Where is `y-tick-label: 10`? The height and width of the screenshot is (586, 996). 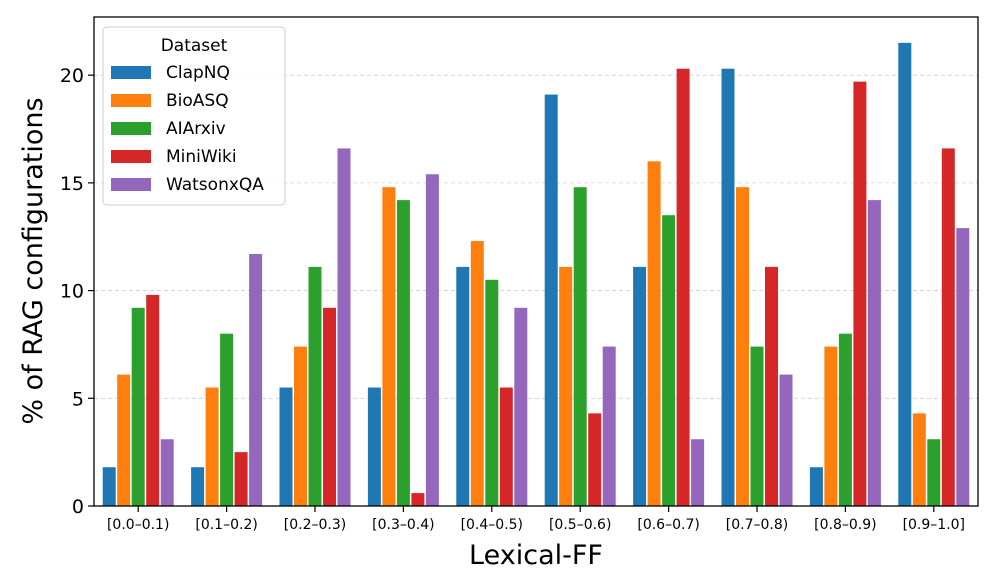
y-tick-label: 10 is located at coordinates (72, 292).